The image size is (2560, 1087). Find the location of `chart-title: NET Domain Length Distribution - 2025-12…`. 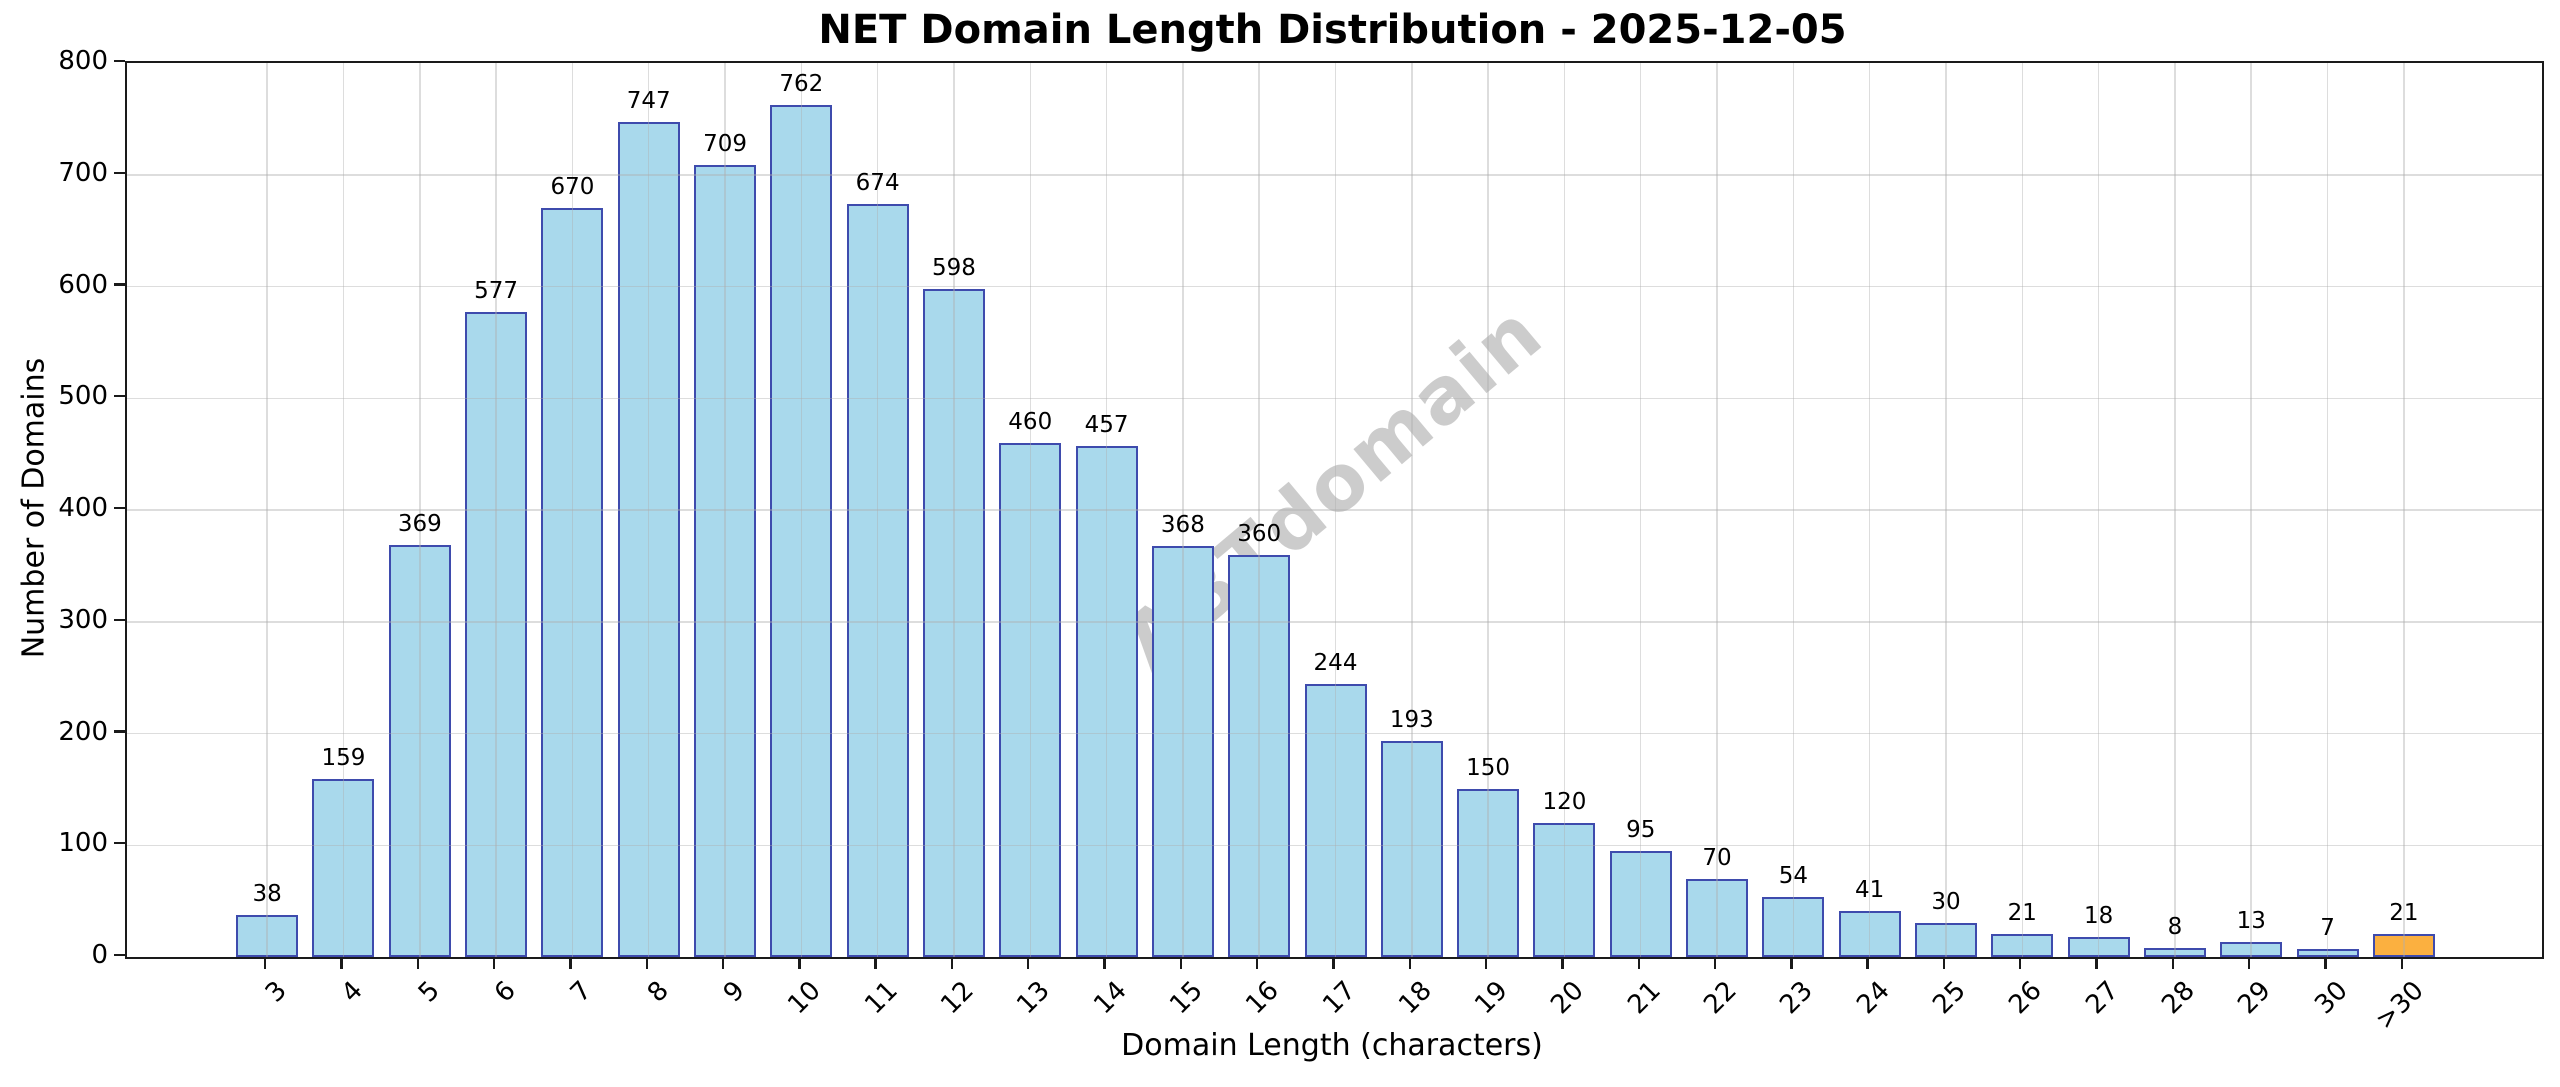

chart-title: NET Domain Length Distribution - 2025-12… is located at coordinates (1332, 30).